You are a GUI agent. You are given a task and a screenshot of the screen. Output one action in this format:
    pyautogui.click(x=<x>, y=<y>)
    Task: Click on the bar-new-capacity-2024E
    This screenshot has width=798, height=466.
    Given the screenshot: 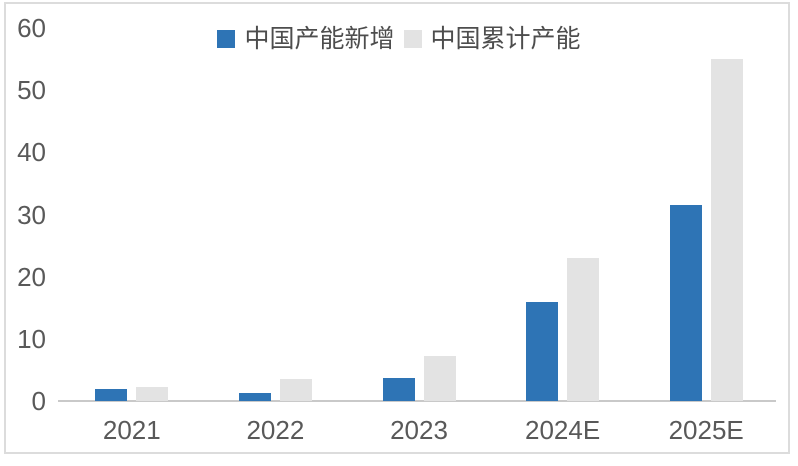 What is the action you would take?
    pyautogui.click(x=542, y=351)
    